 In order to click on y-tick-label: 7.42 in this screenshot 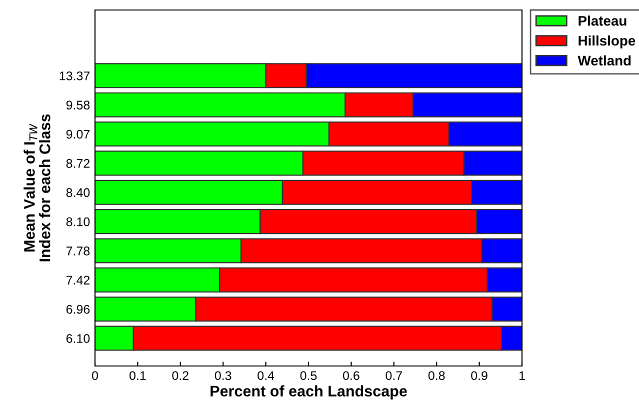, I will do `click(78, 280)`.